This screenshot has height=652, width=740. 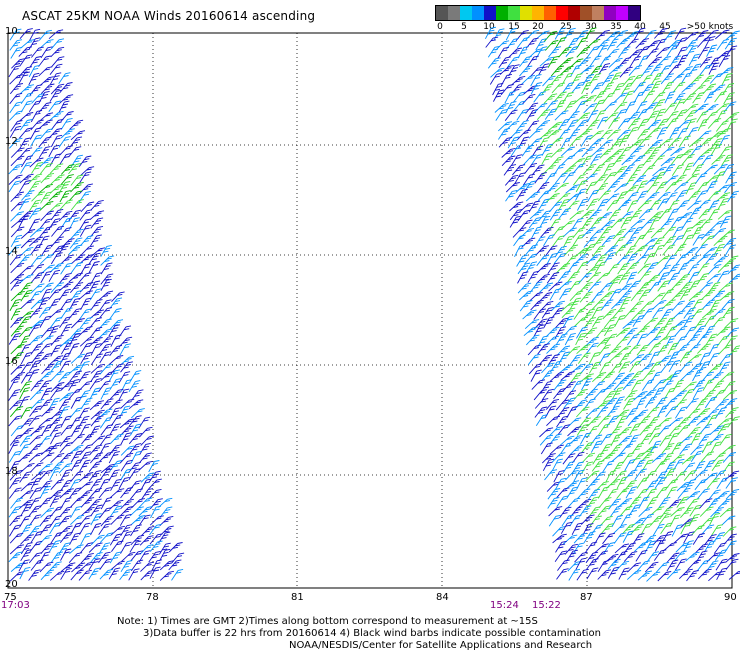 I want to click on legend-label: 35, so click(x=616, y=27).